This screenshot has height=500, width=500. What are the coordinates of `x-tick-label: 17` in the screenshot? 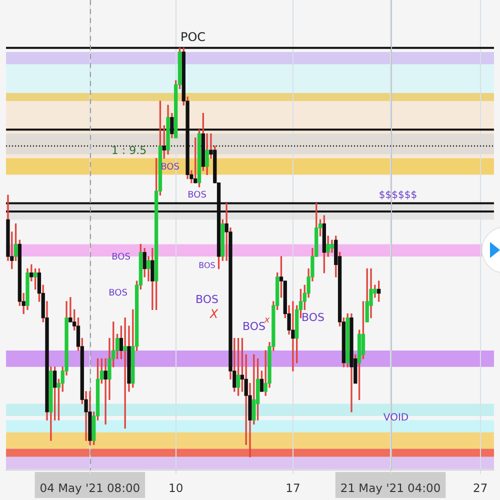 It's located at (293, 487).